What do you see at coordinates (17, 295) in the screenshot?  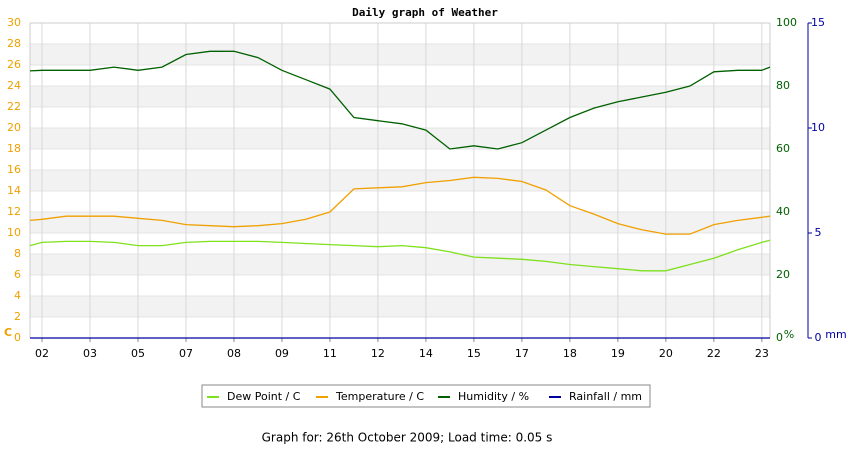 I see `y-tick-label: 4` at bounding box center [17, 295].